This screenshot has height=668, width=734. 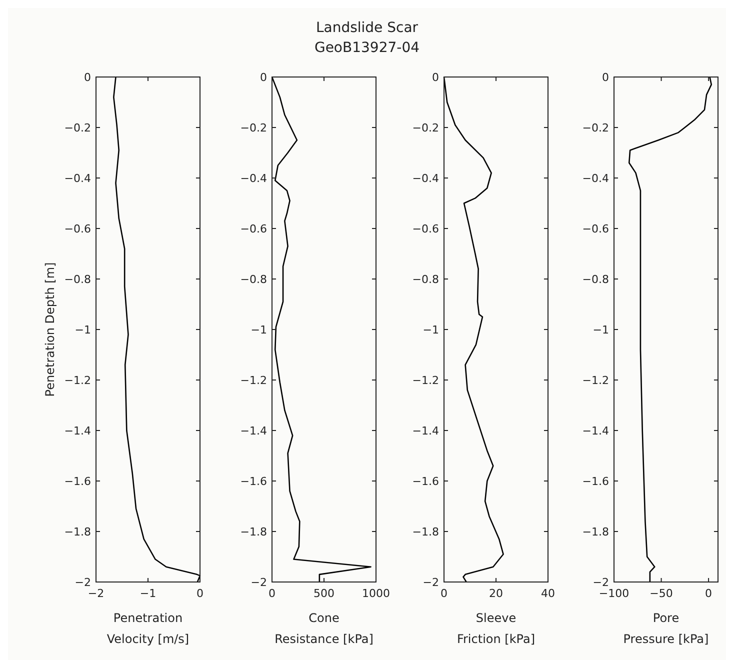 What do you see at coordinates (324, 628) in the screenshot?
I see `x-axis-title: Cone Resistance [kPa]` at bounding box center [324, 628].